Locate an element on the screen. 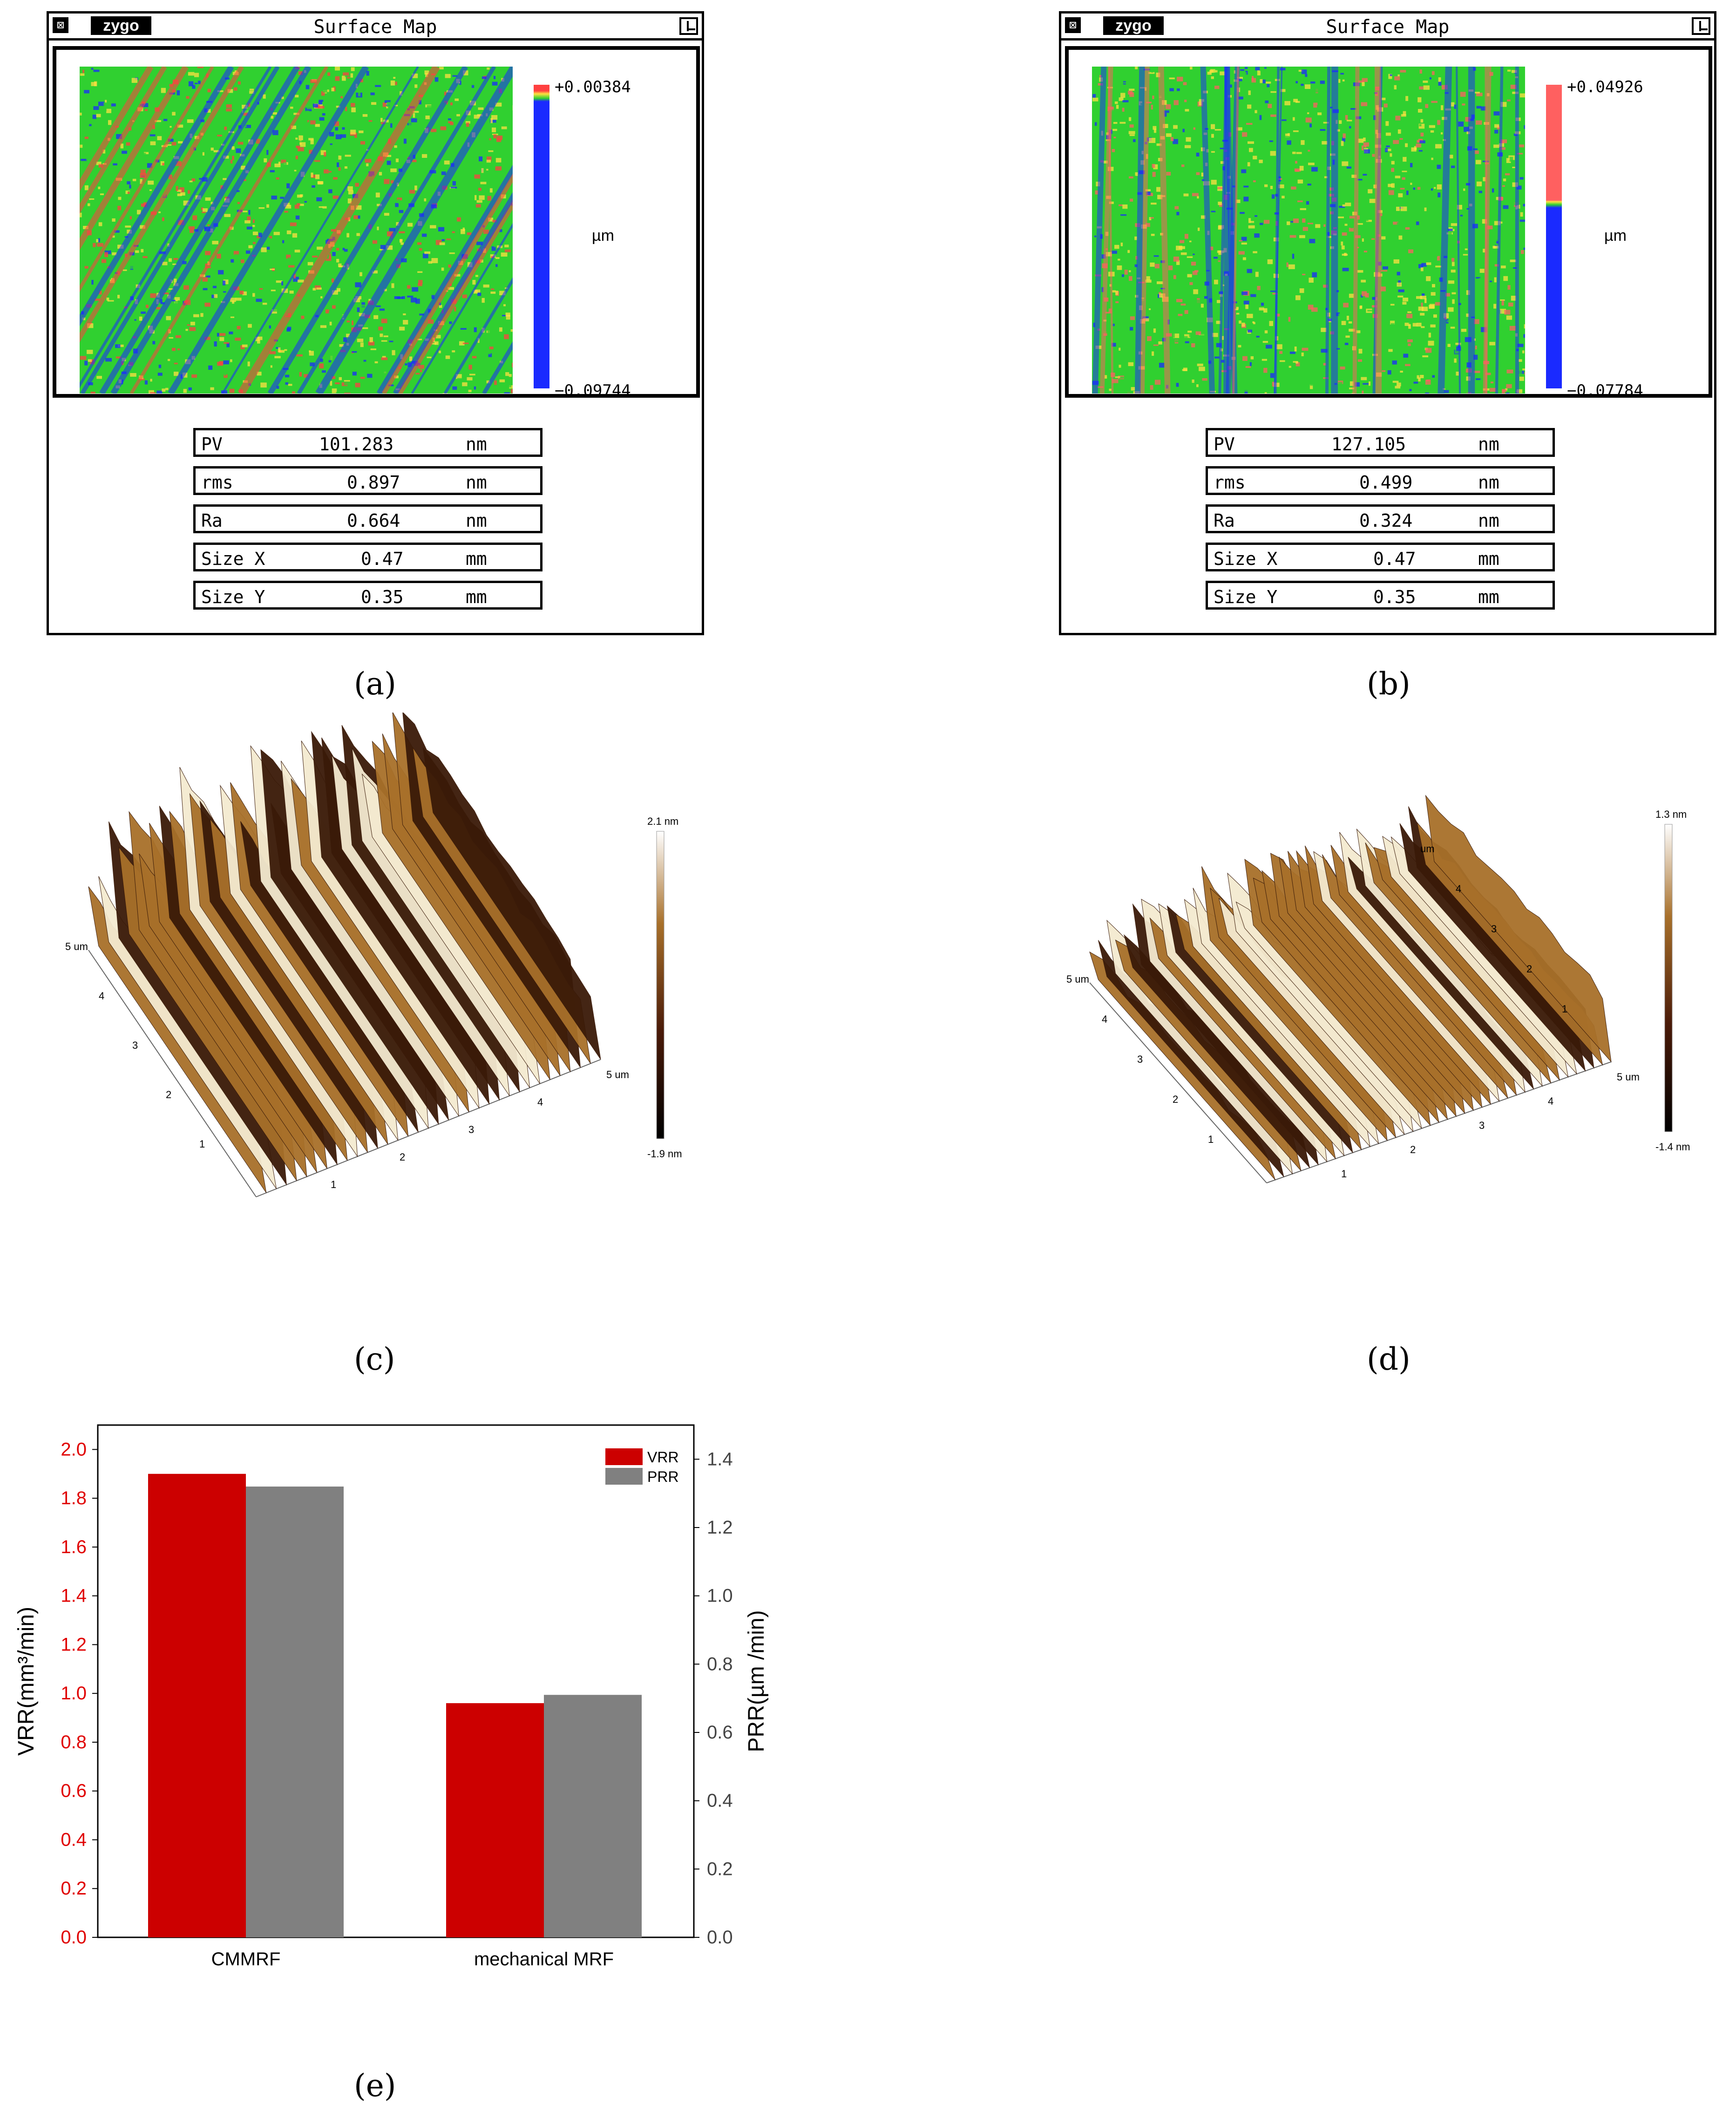 This screenshot has height=2105, width=1736. scale-min-label: −0.09744 is located at coordinates (593, 390).